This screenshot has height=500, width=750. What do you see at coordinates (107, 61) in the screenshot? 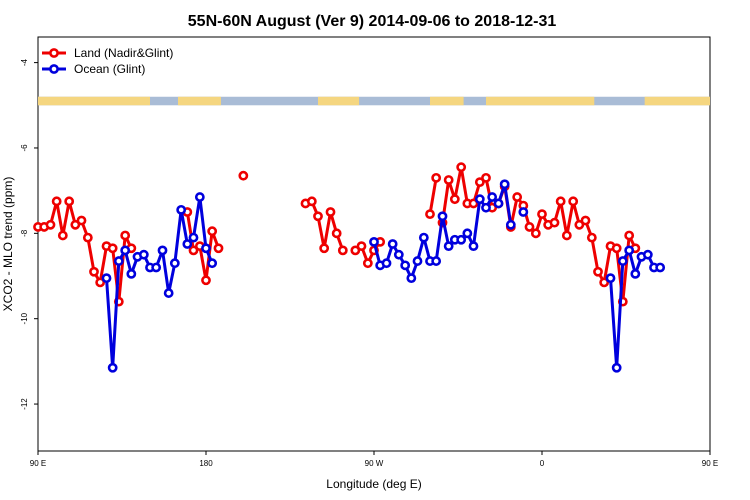
I see `legend: Land (Nadir&Glint) Ocean (Glint)` at bounding box center [107, 61].